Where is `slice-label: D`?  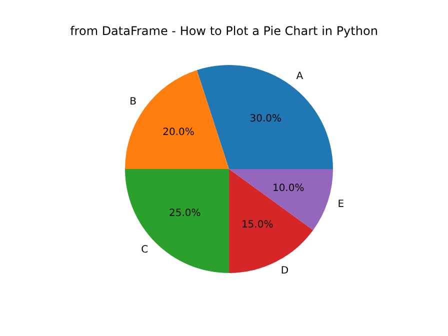
slice-label: D is located at coordinates (284, 271).